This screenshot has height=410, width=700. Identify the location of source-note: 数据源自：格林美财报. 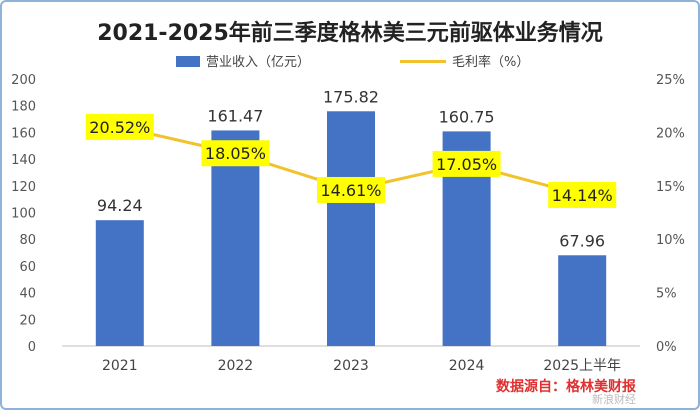
(566, 386).